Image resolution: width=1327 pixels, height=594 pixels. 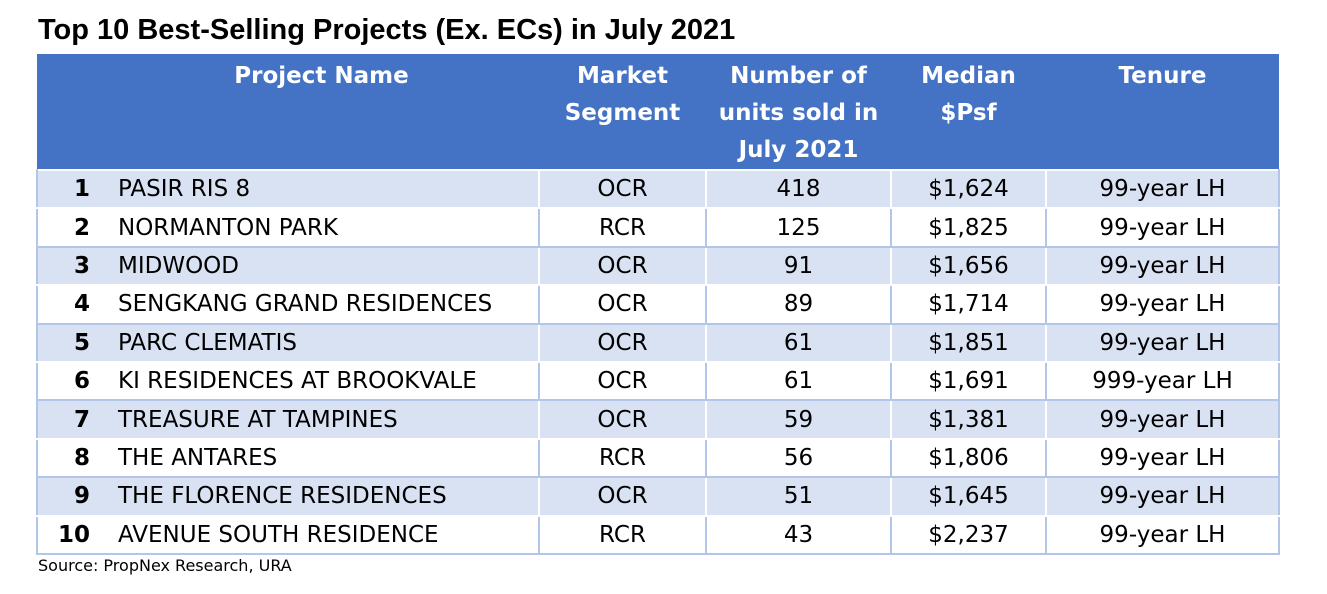 I want to click on header-units-sold-line: July 2021, so click(x=798, y=150).